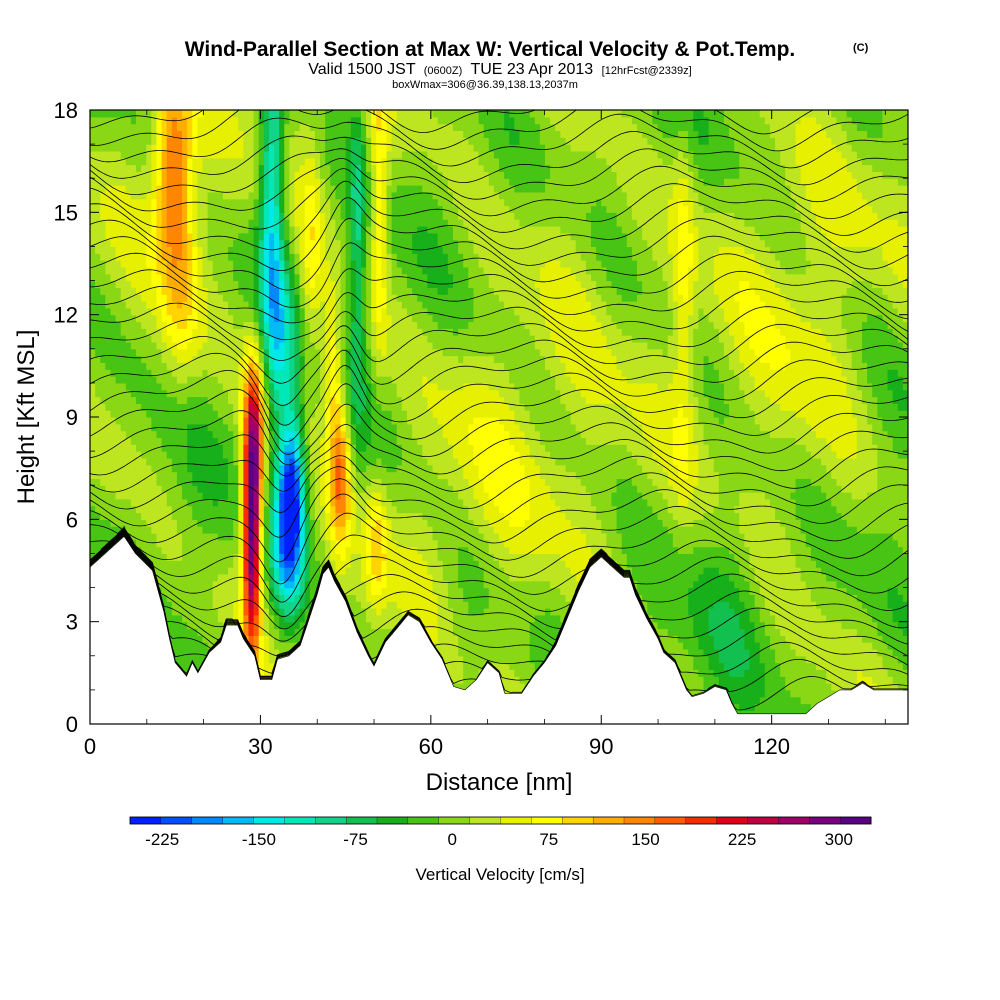 Image resolution: width=1000 pixels, height=1000 pixels. Describe the element at coordinates (763, 820) in the screenshot. I see `colorbar-swatch` at that location.